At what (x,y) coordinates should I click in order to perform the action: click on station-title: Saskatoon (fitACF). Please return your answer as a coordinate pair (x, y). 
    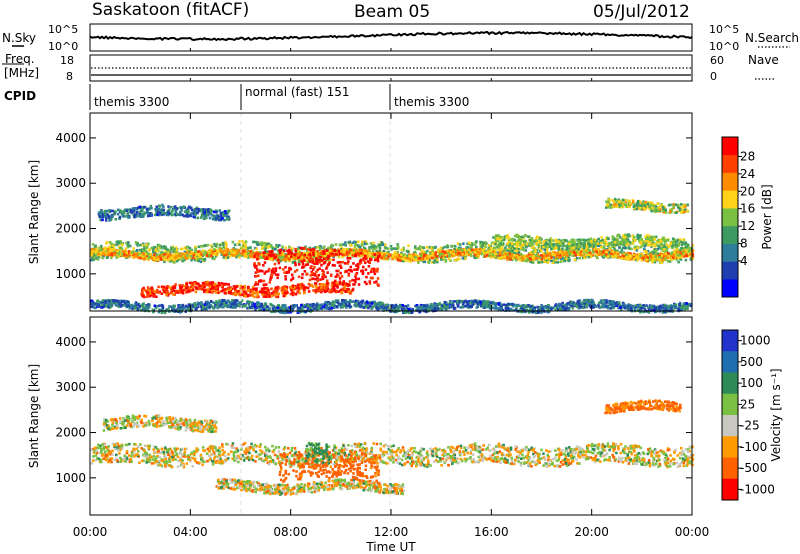
    Looking at the image, I should click on (170, 10).